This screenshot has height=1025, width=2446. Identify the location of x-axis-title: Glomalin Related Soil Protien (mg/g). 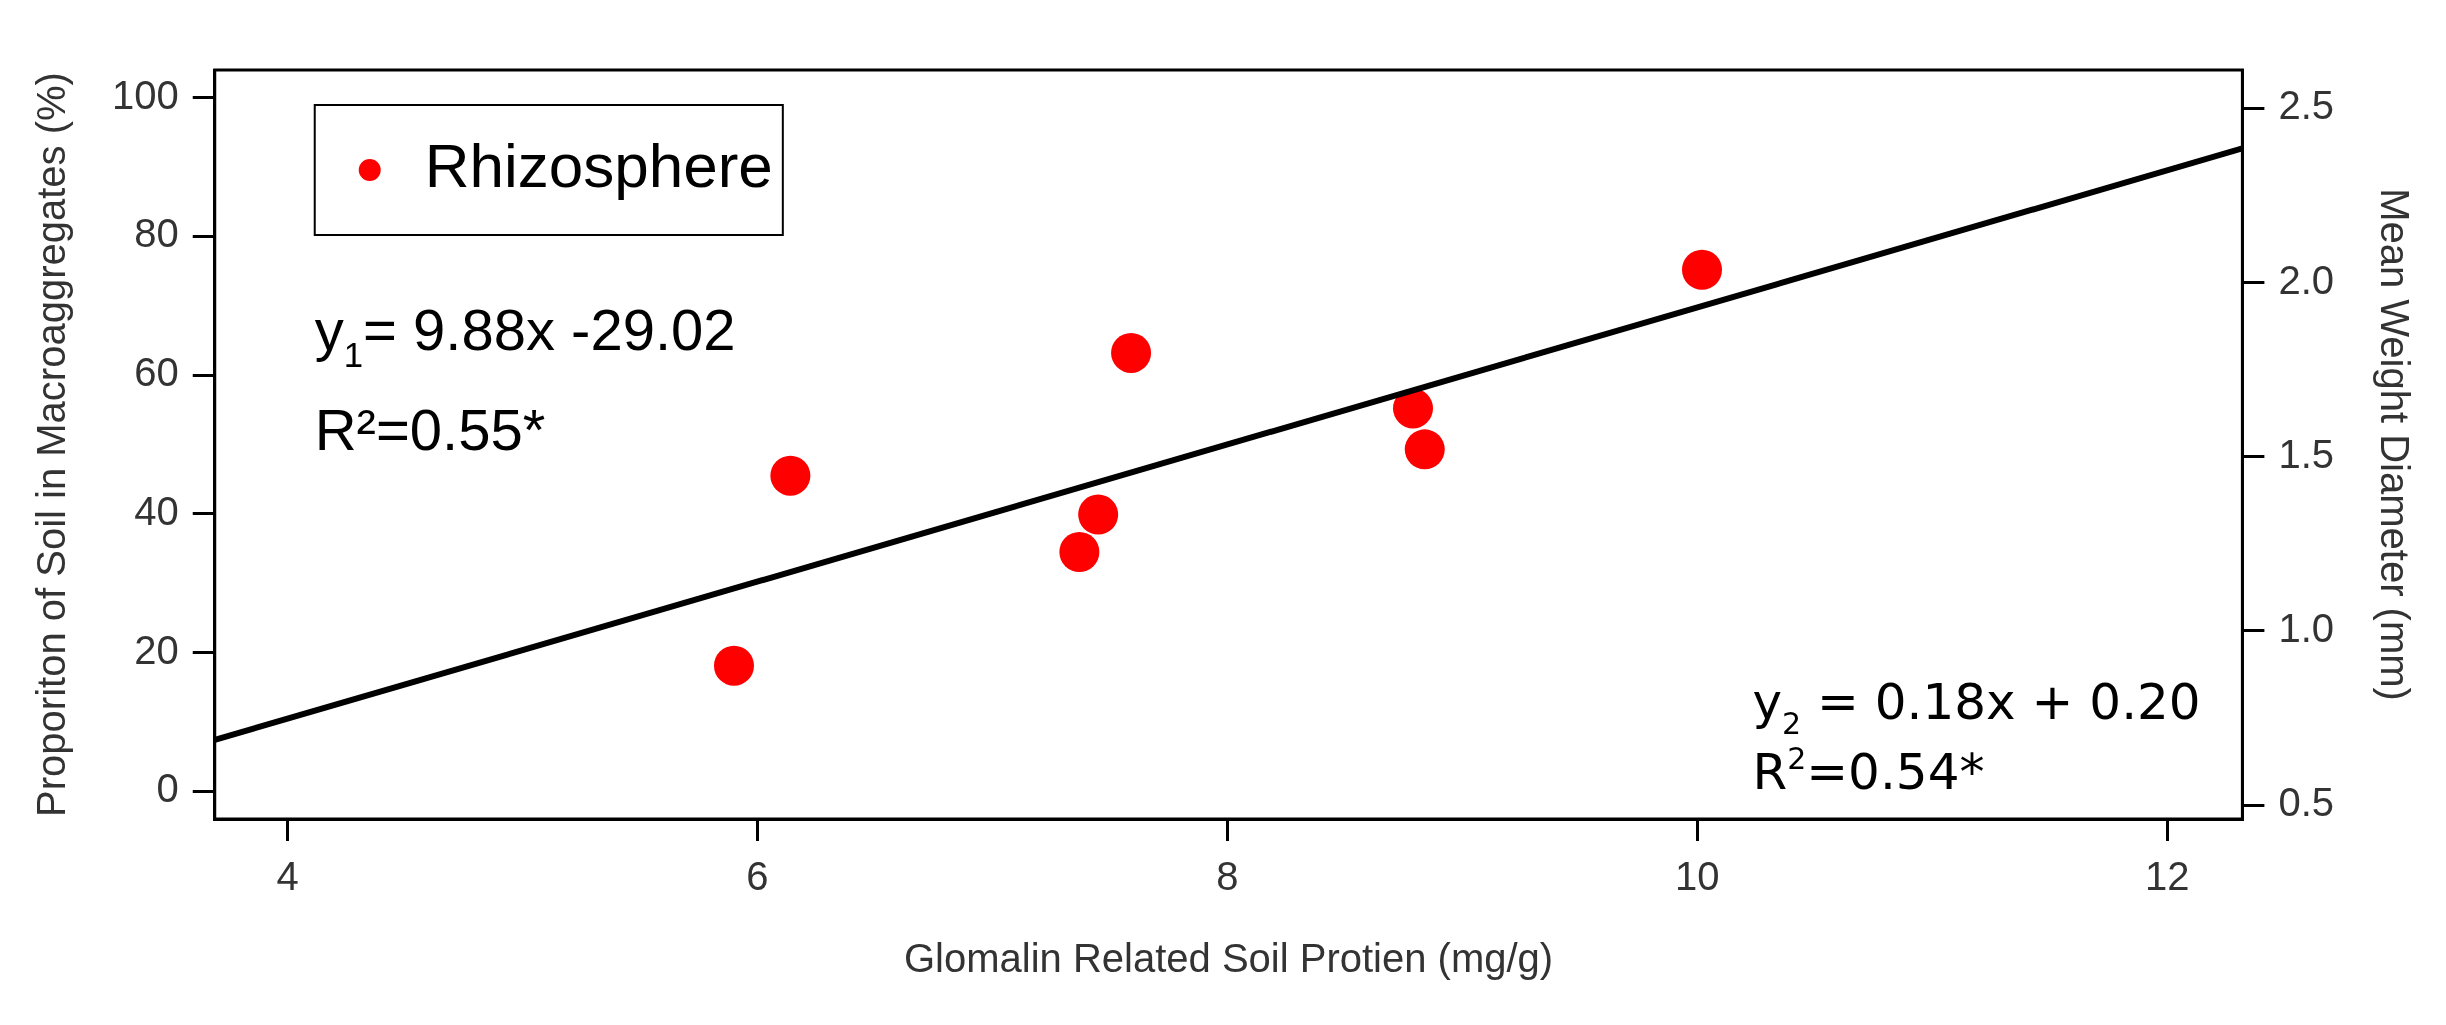
(1228, 958).